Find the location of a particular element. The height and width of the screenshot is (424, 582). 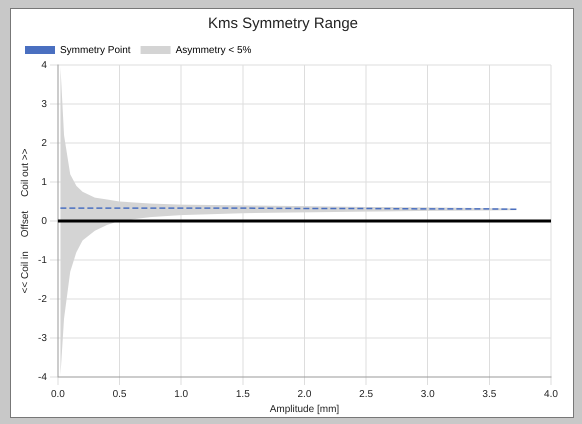

x-tick-label: 2.0 is located at coordinates (304, 394).